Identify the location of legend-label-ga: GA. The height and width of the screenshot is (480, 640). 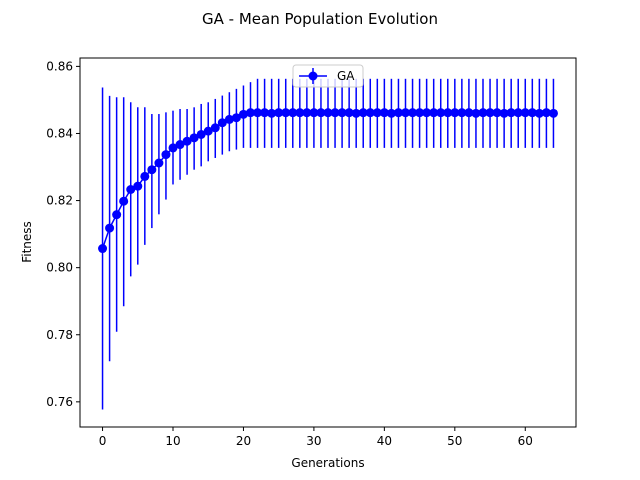
(346, 76).